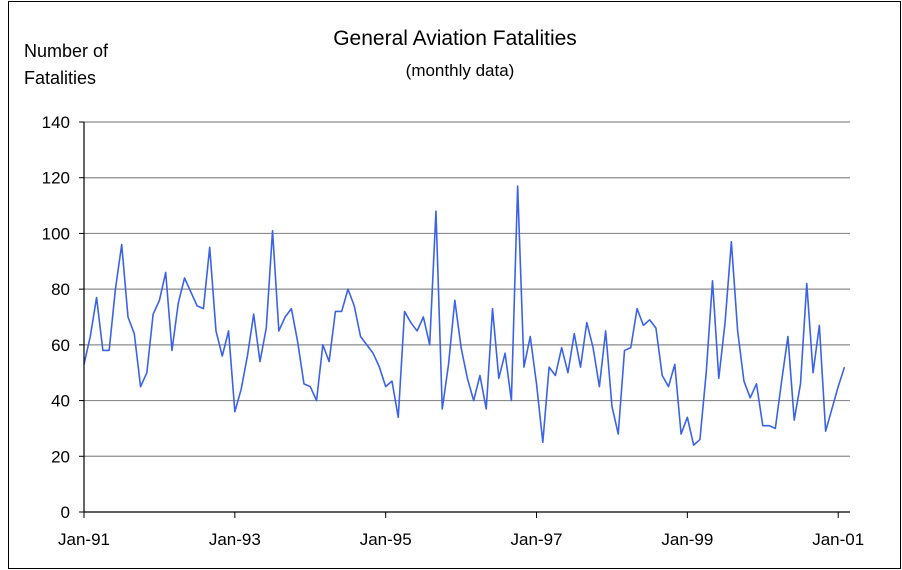  What do you see at coordinates (460, 70) in the screenshot?
I see `chart-subtitle: (monthly data)` at bounding box center [460, 70].